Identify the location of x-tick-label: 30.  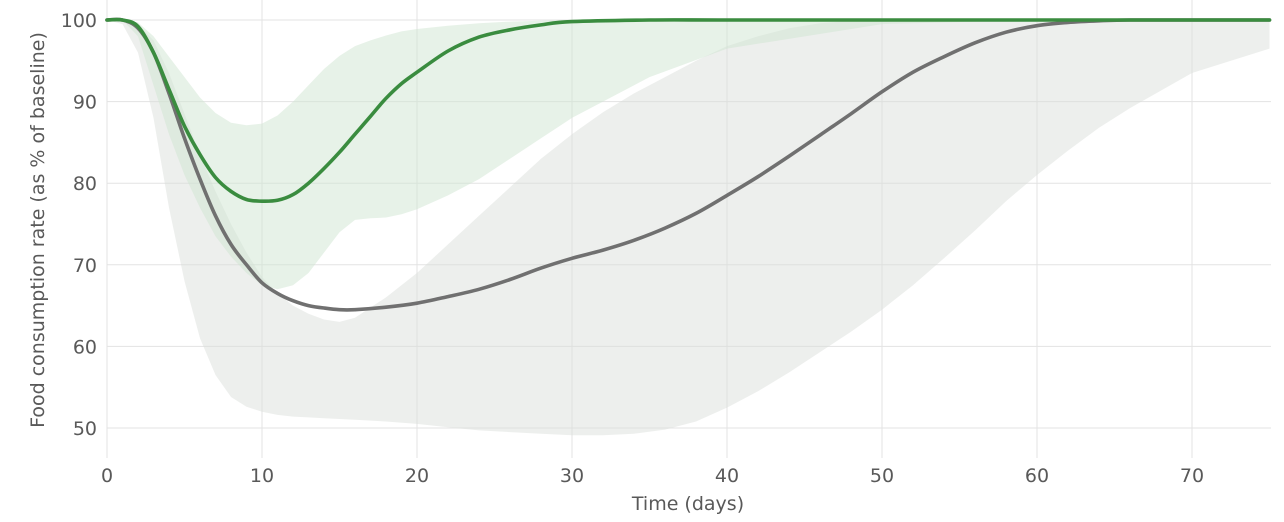
(572, 476).